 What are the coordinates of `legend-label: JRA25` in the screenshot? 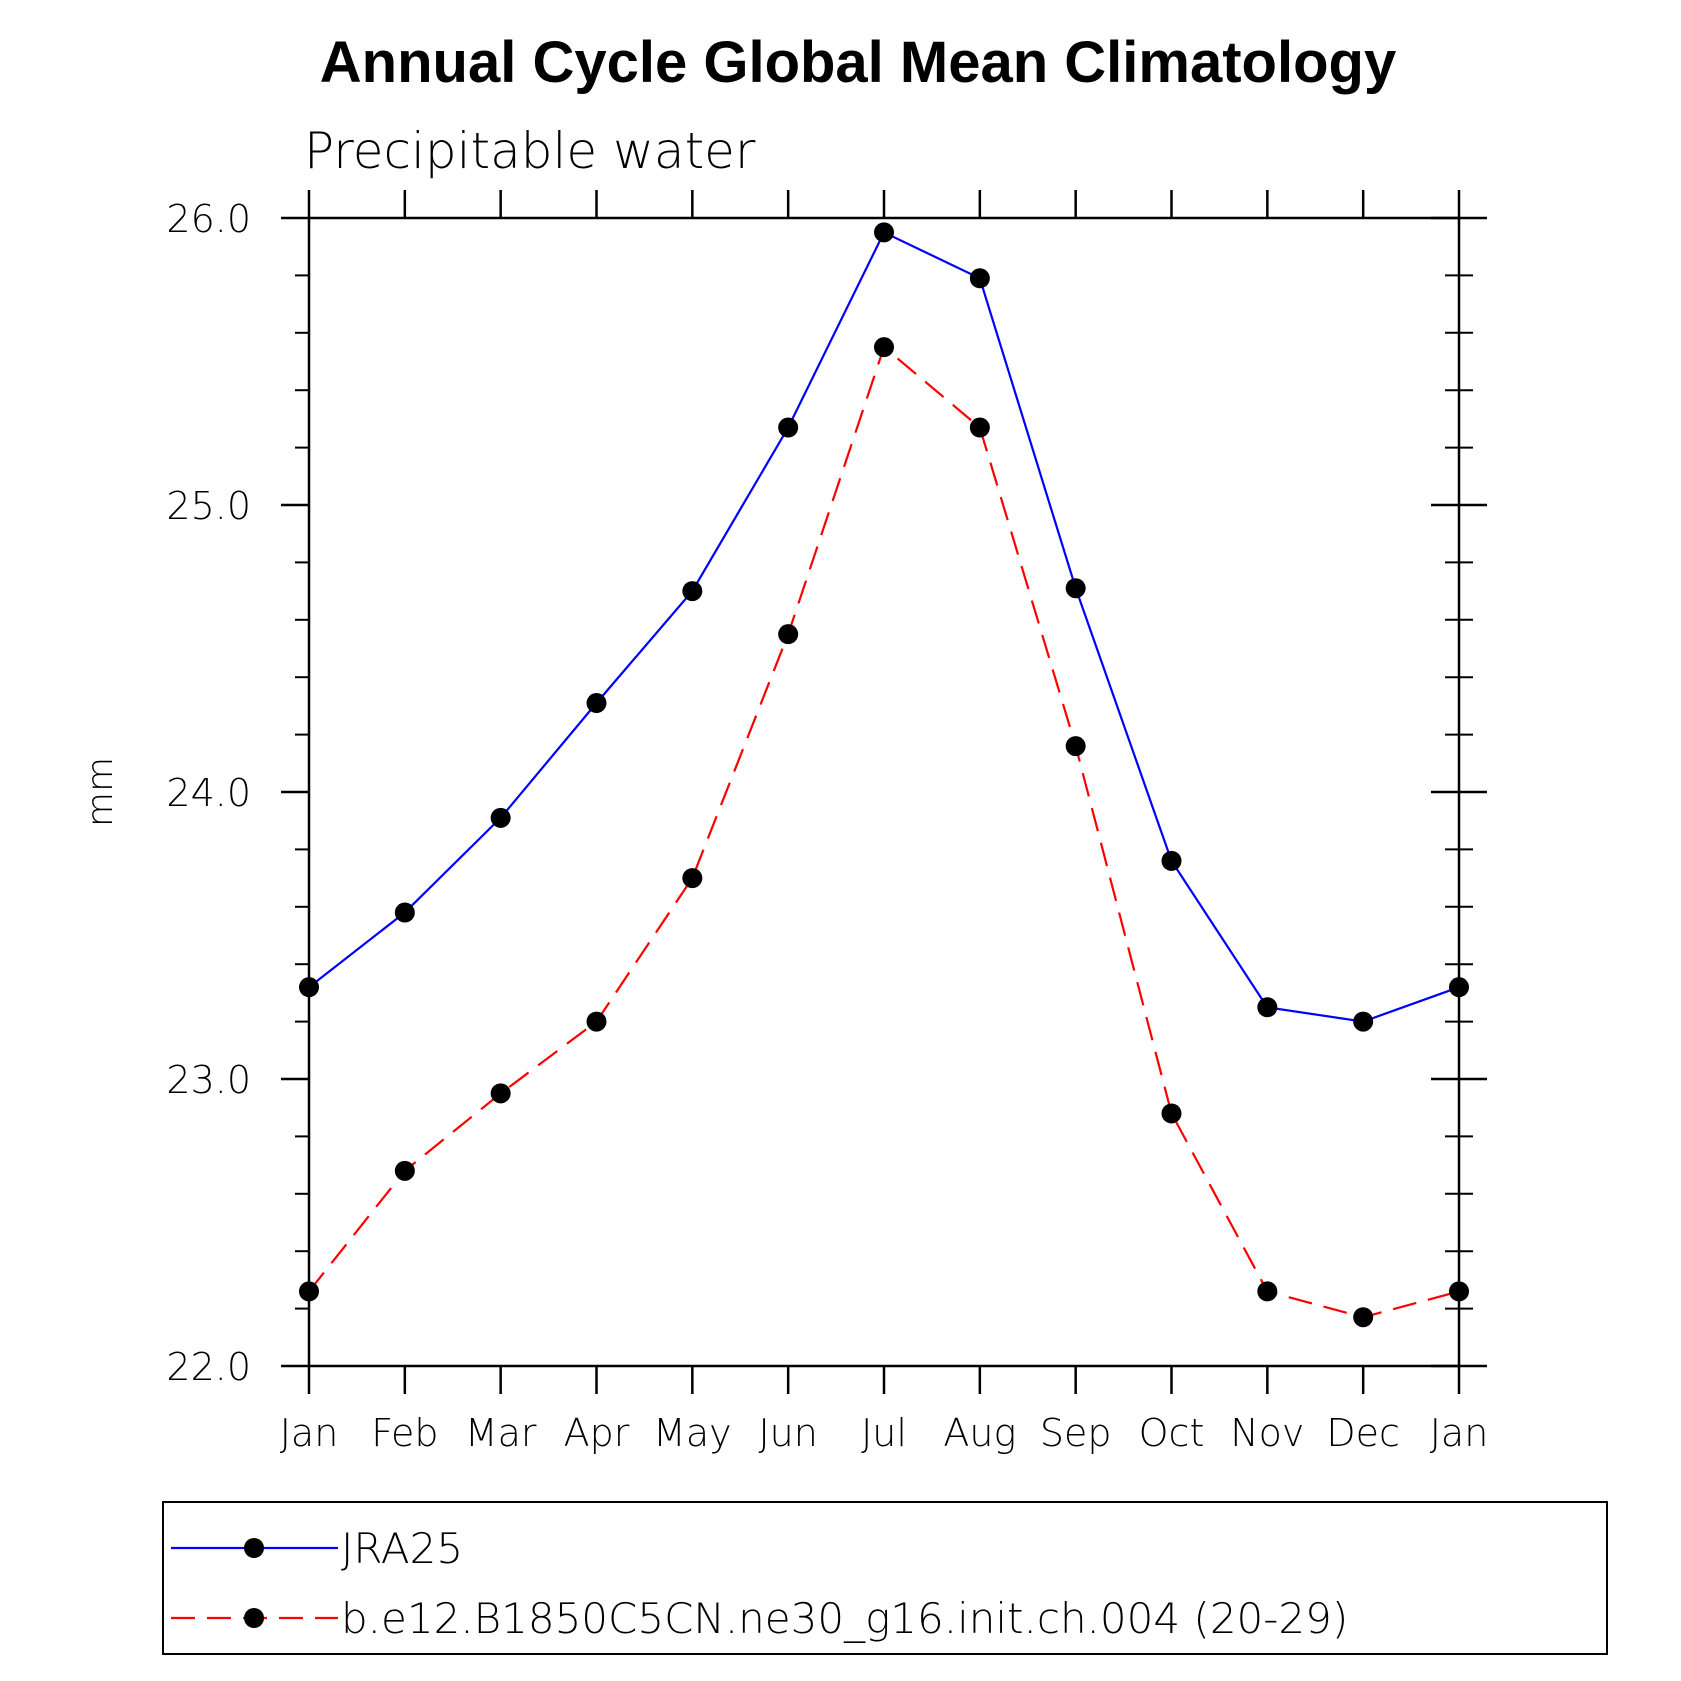 It's located at (402, 1548).